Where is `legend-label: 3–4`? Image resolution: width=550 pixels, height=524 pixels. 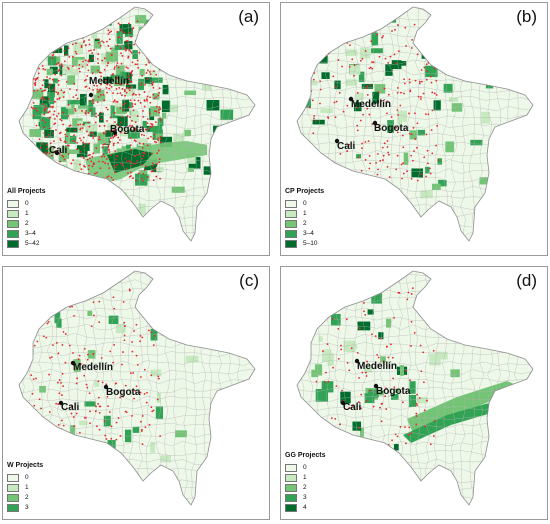 legend-label: 3–4 is located at coordinates (30, 233).